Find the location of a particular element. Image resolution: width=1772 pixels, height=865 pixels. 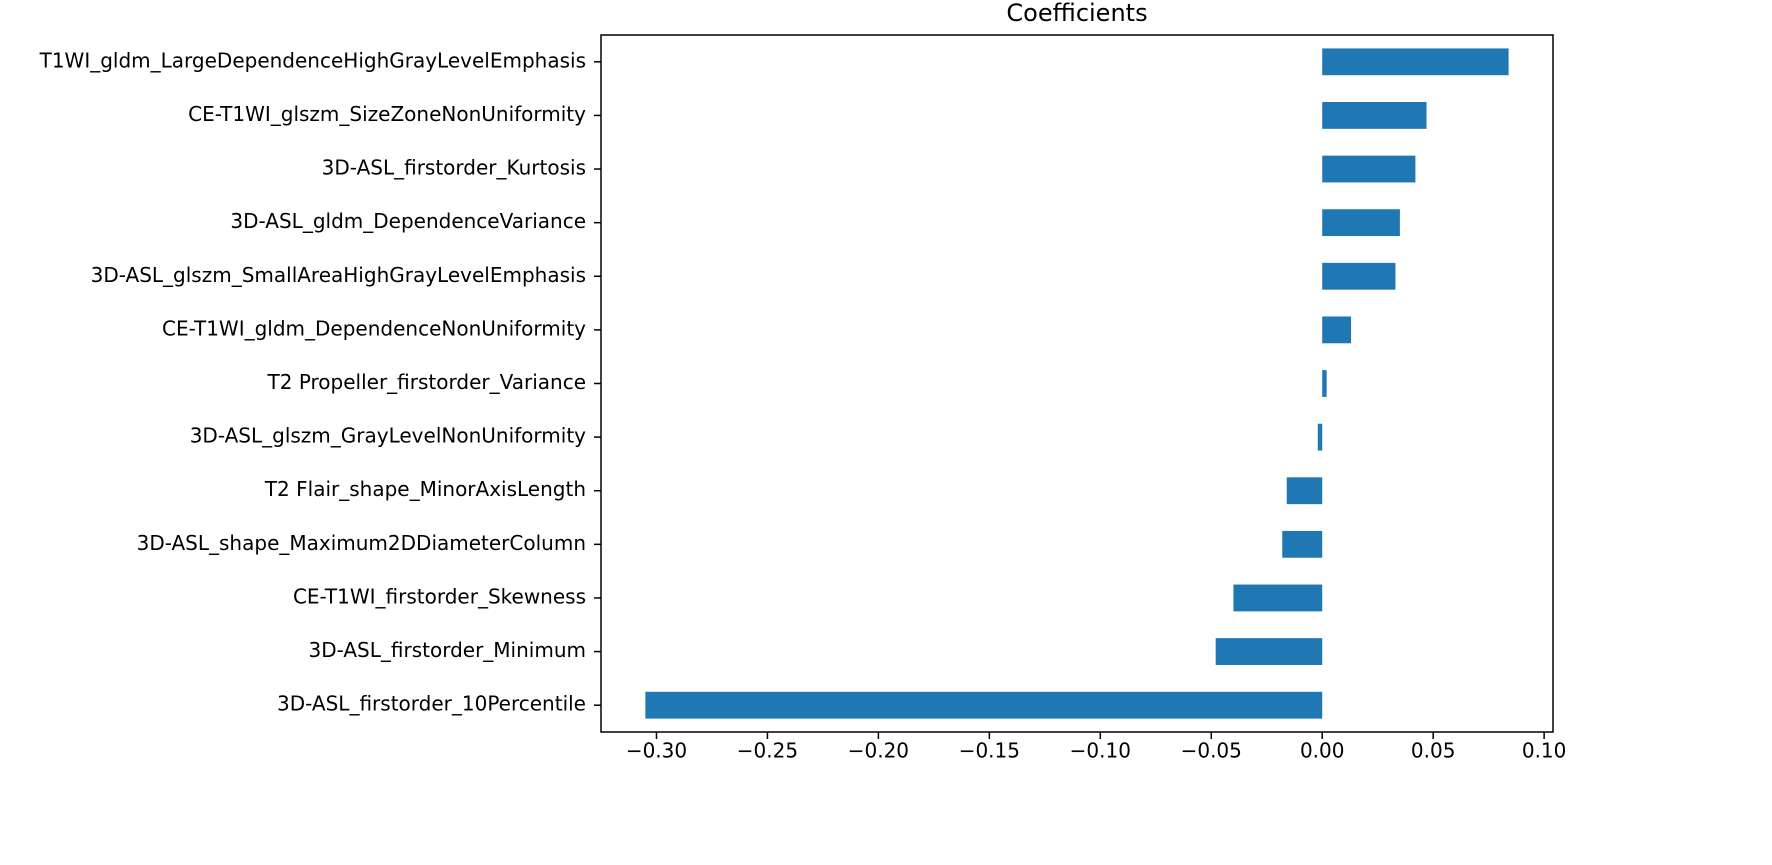

y-tick-label: 3D-ASL_firstorder_Minimum is located at coordinates (447, 650).